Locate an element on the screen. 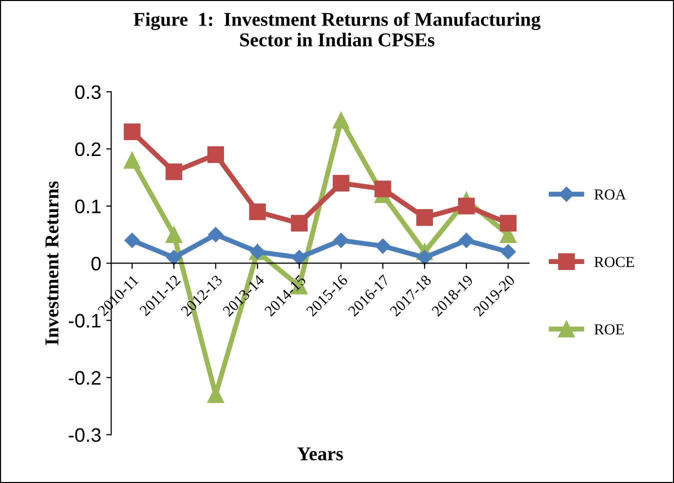  y-tick-label: -0.2 is located at coordinates (84, 378).